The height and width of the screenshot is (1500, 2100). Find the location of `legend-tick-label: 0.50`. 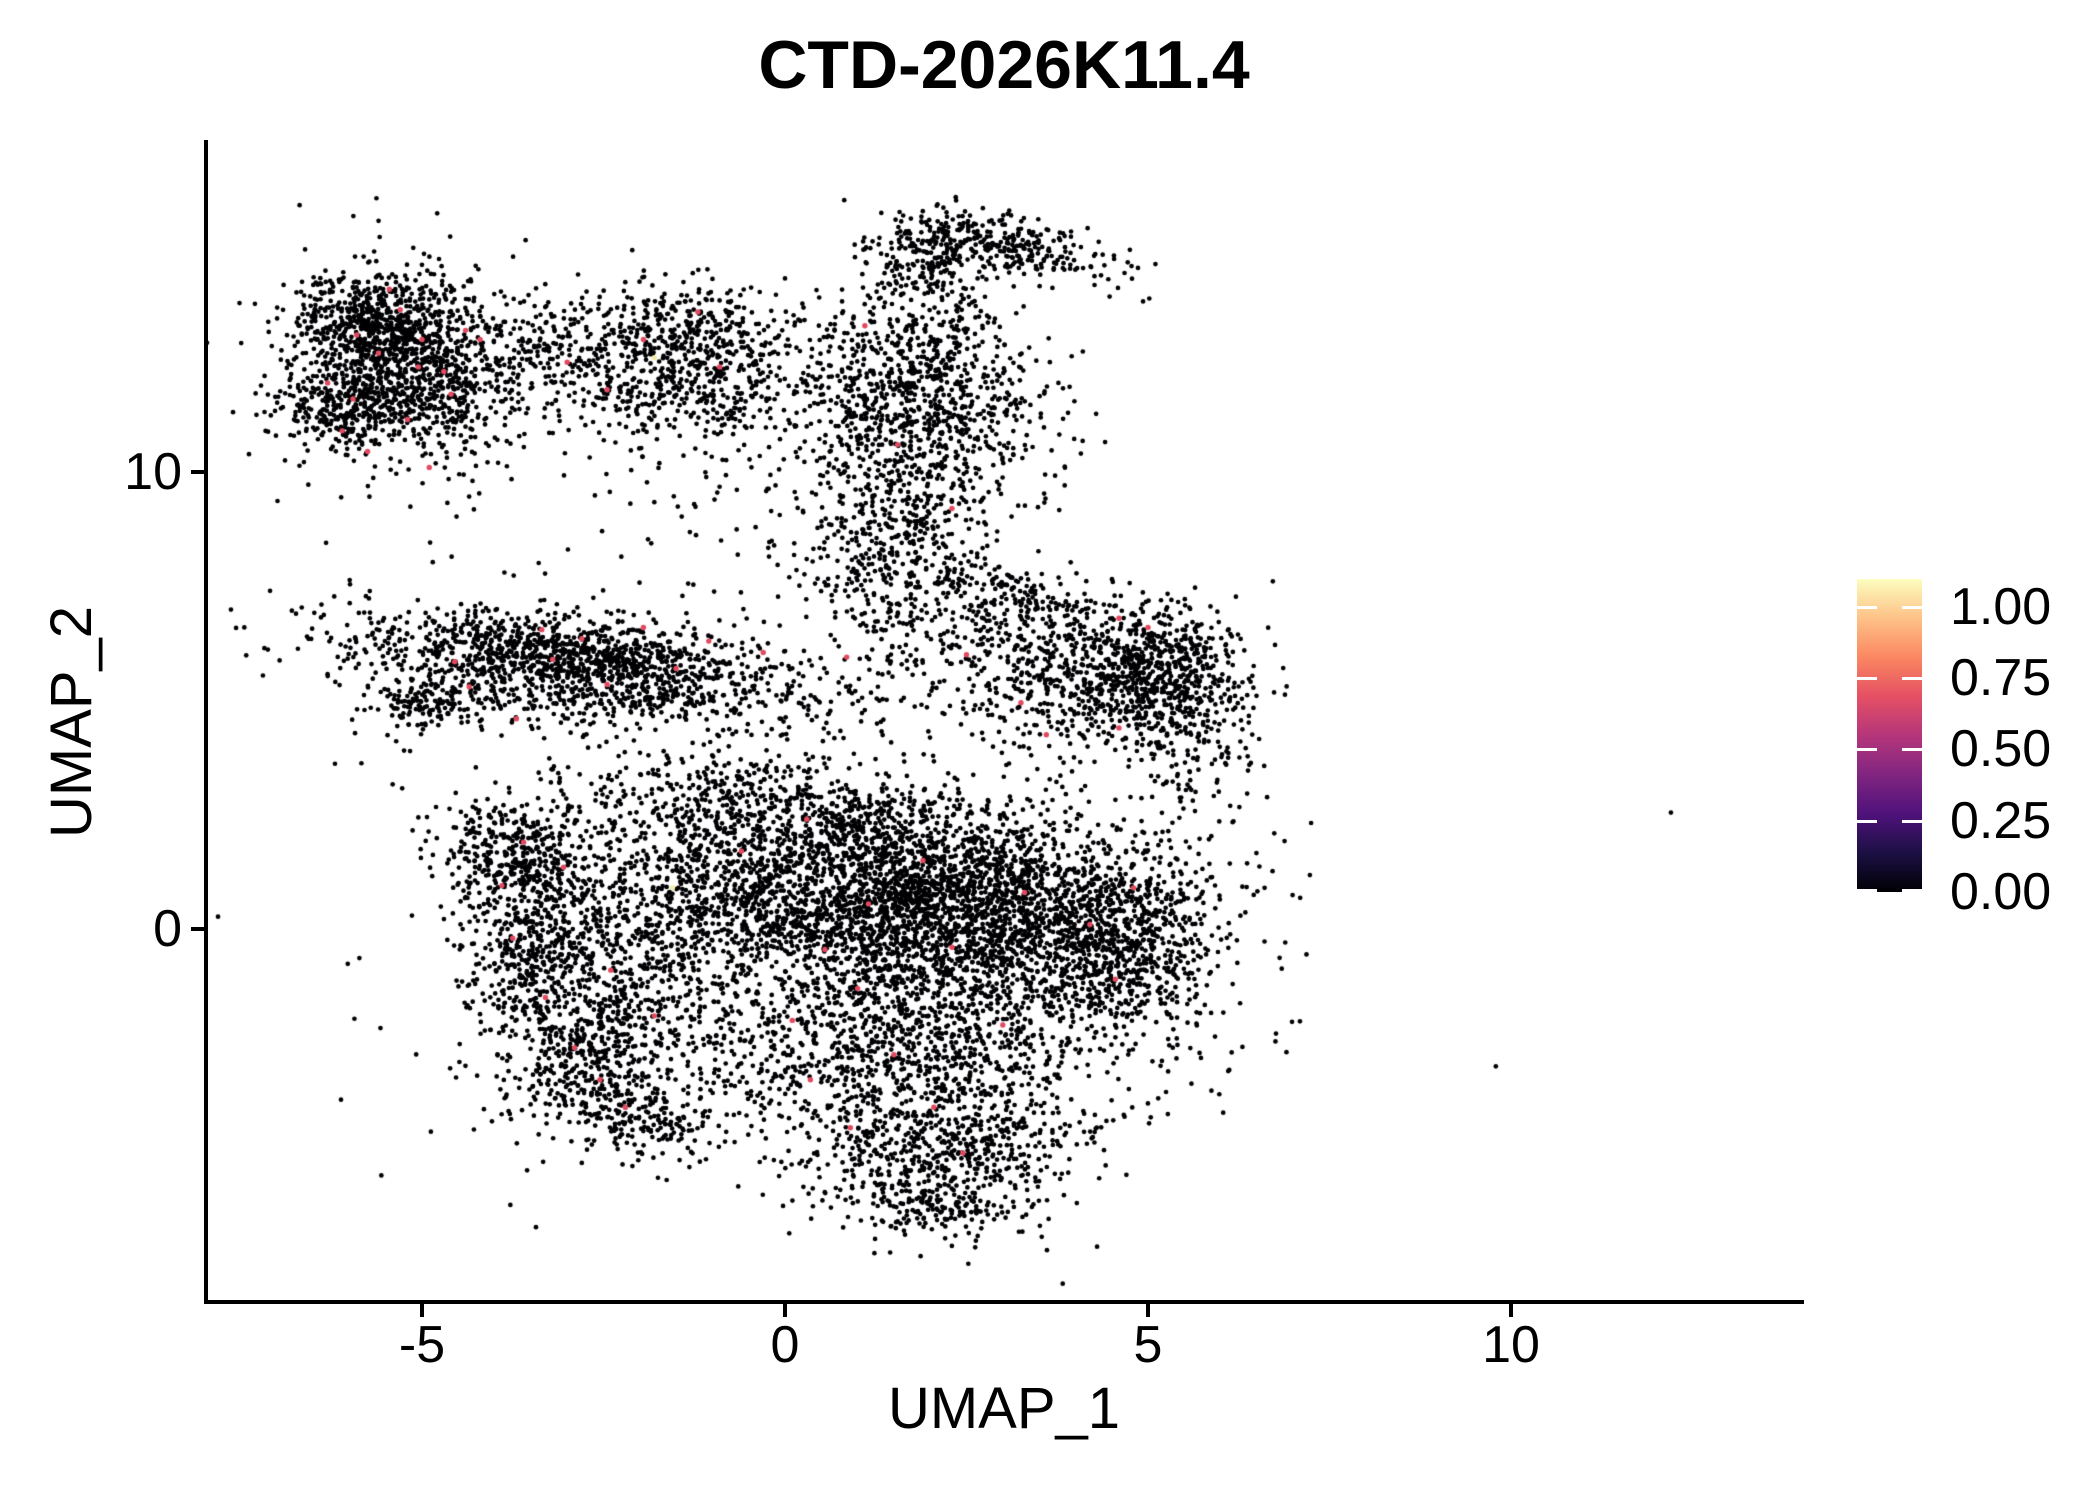

legend-tick-label: 0.50 is located at coordinates (2001, 749).